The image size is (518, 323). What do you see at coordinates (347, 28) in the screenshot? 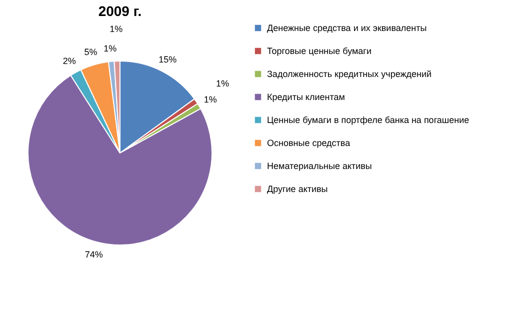
I see `legend-label: Денежные средства и их эквиваленты` at bounding box center [347, 28].